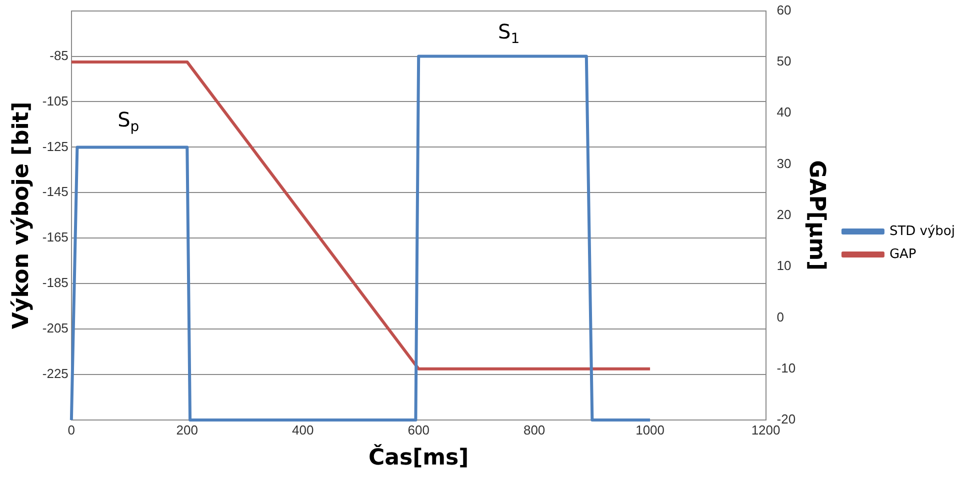 The height and width of the screenshot is (486, 975). I want to click on y2-tick-label: 60, so click(784, 10).